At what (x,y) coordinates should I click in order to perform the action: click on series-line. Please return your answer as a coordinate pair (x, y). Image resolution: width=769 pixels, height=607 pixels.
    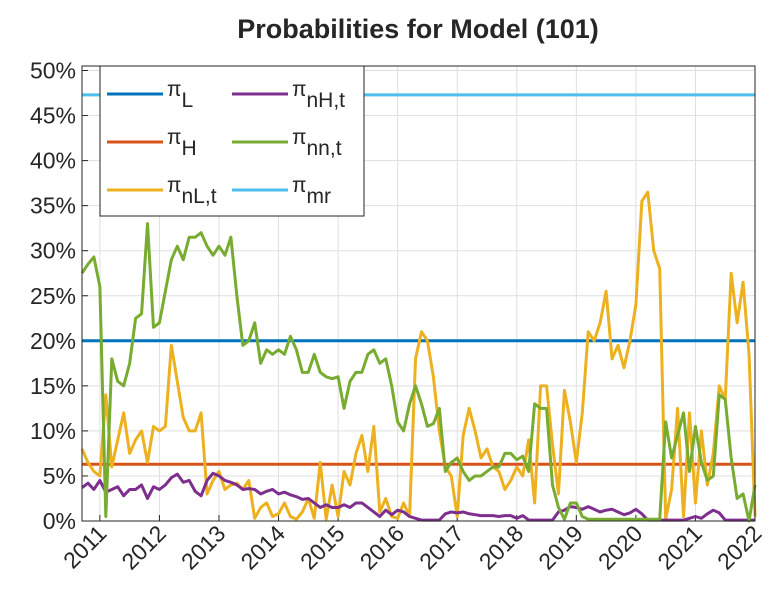
    Looking at the image, I should click on (418, 496).